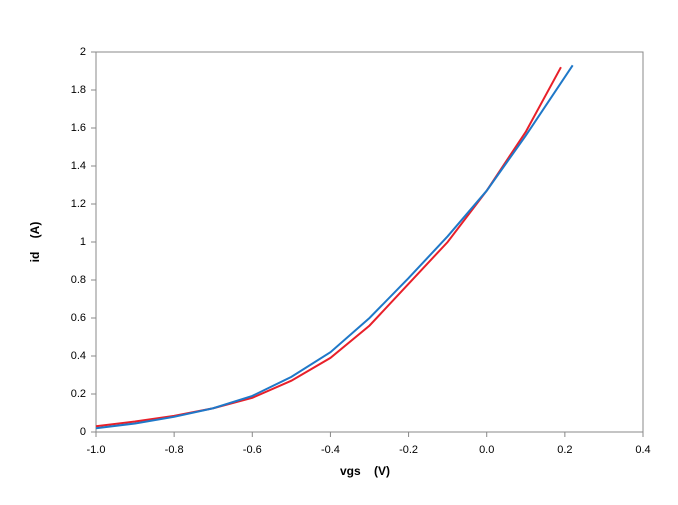  I want to click on y-tick-label: 1, so click(83, 242).